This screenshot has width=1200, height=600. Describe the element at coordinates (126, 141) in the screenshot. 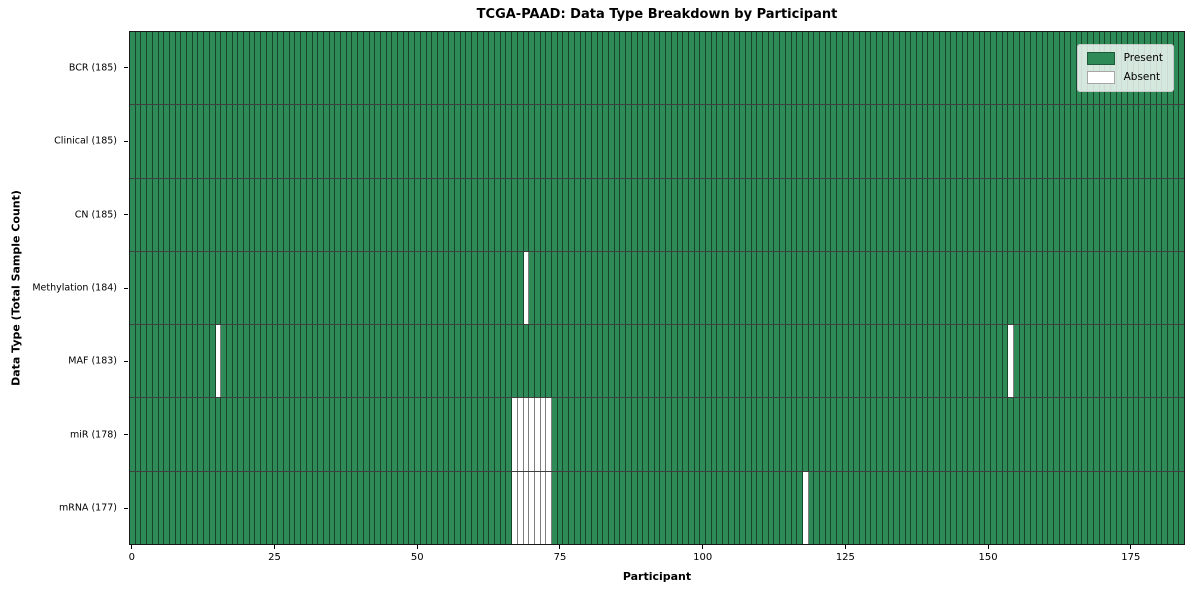

I see `y-tick-mark` at that location.